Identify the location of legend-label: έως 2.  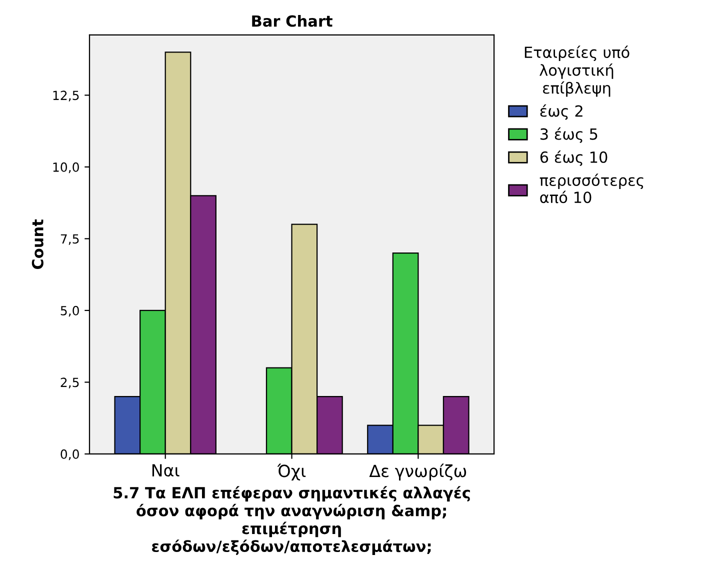
(561, 112).